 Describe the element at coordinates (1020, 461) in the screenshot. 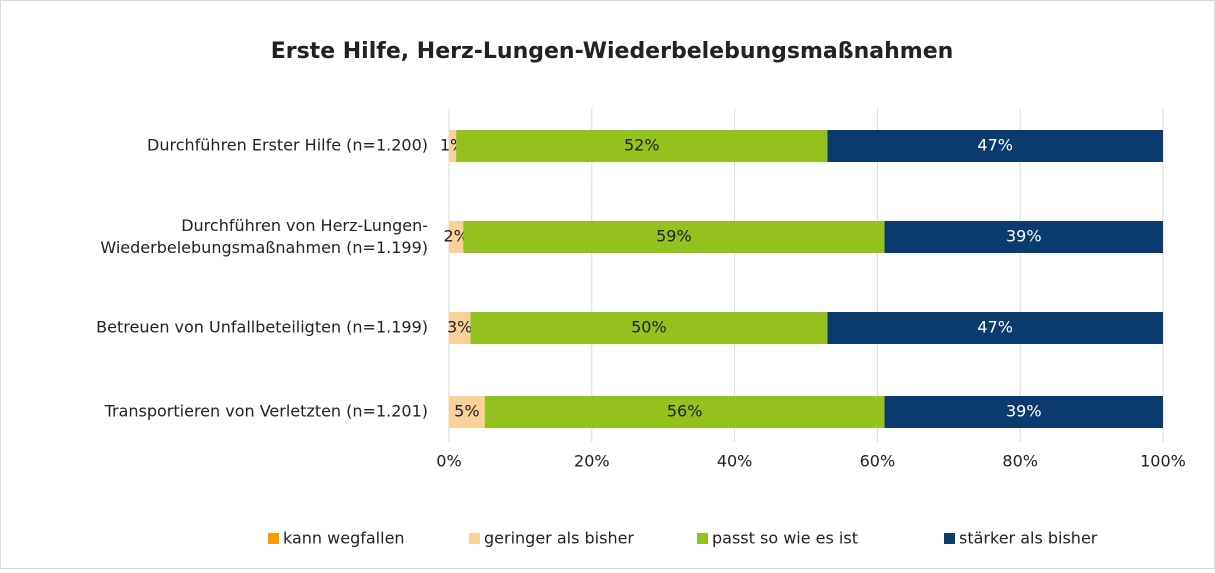

I see `x-tick-label: 80%` at that location.